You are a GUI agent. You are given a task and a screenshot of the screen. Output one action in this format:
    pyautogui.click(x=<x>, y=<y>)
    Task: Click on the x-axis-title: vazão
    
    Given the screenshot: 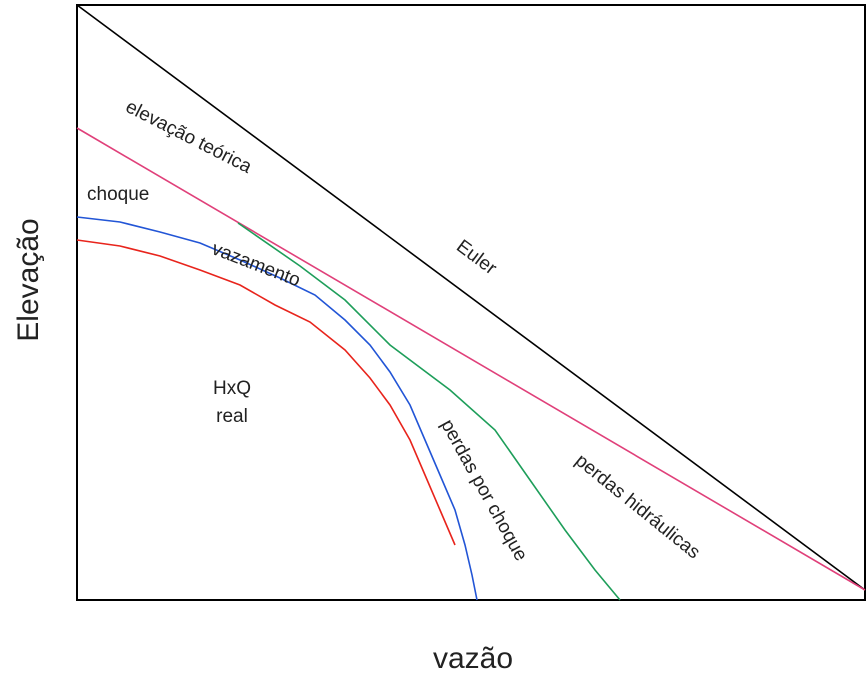 What is the action you would take?
    pyautogui.click(x=473, y=658)
    